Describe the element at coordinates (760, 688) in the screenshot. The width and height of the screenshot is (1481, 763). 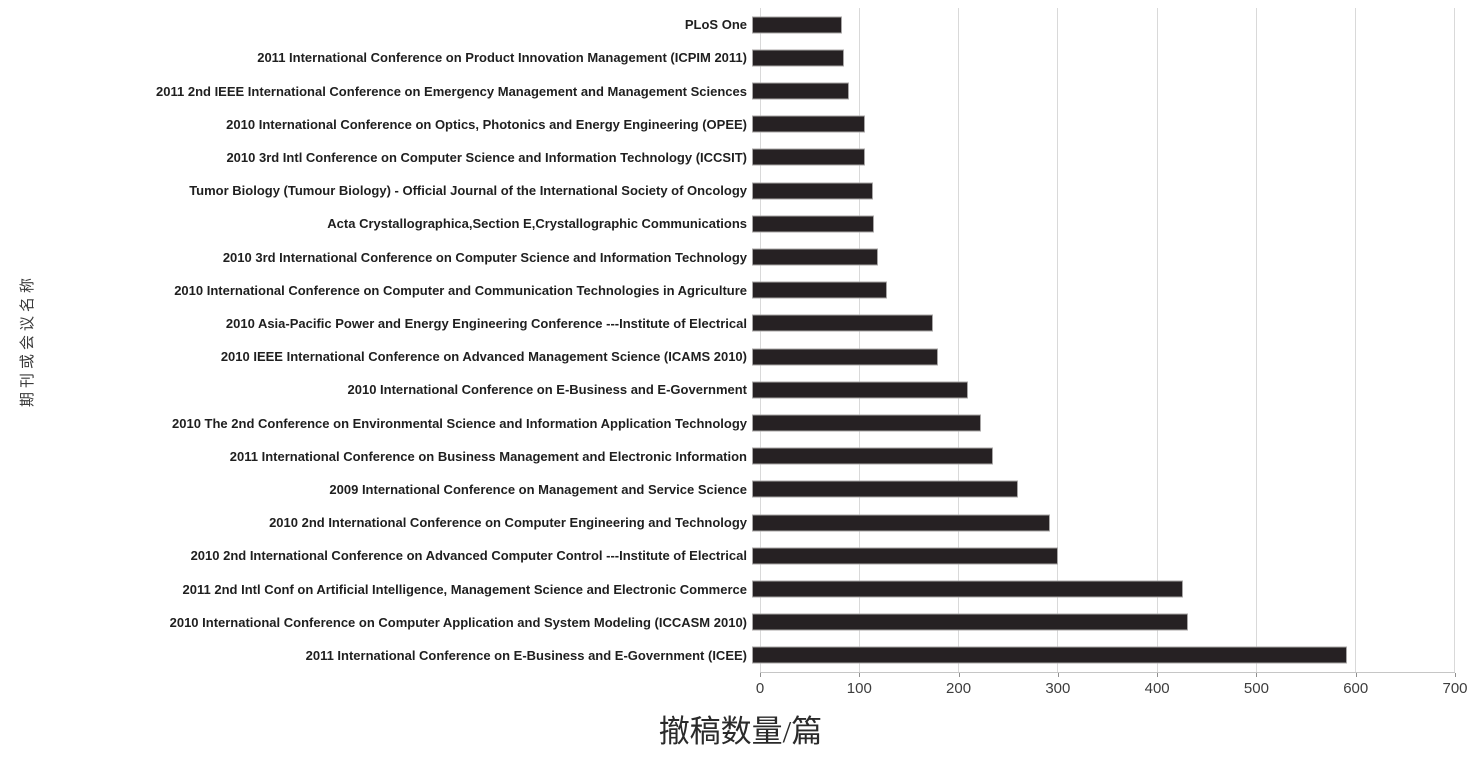
I see `x-tick-label: 0` at that location.